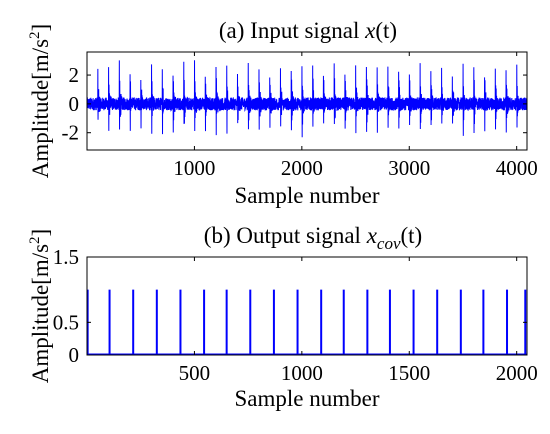  Describe the element at coordinates (74, 75) in the screenshot. I see `panel-a-ytick-label: 2` at that location.